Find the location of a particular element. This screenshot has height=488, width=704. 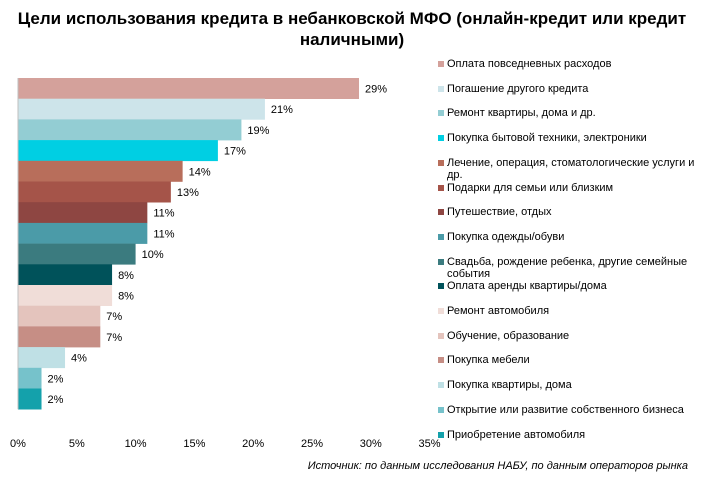

value-label-14: 4% is located at coordinates (79, 359).